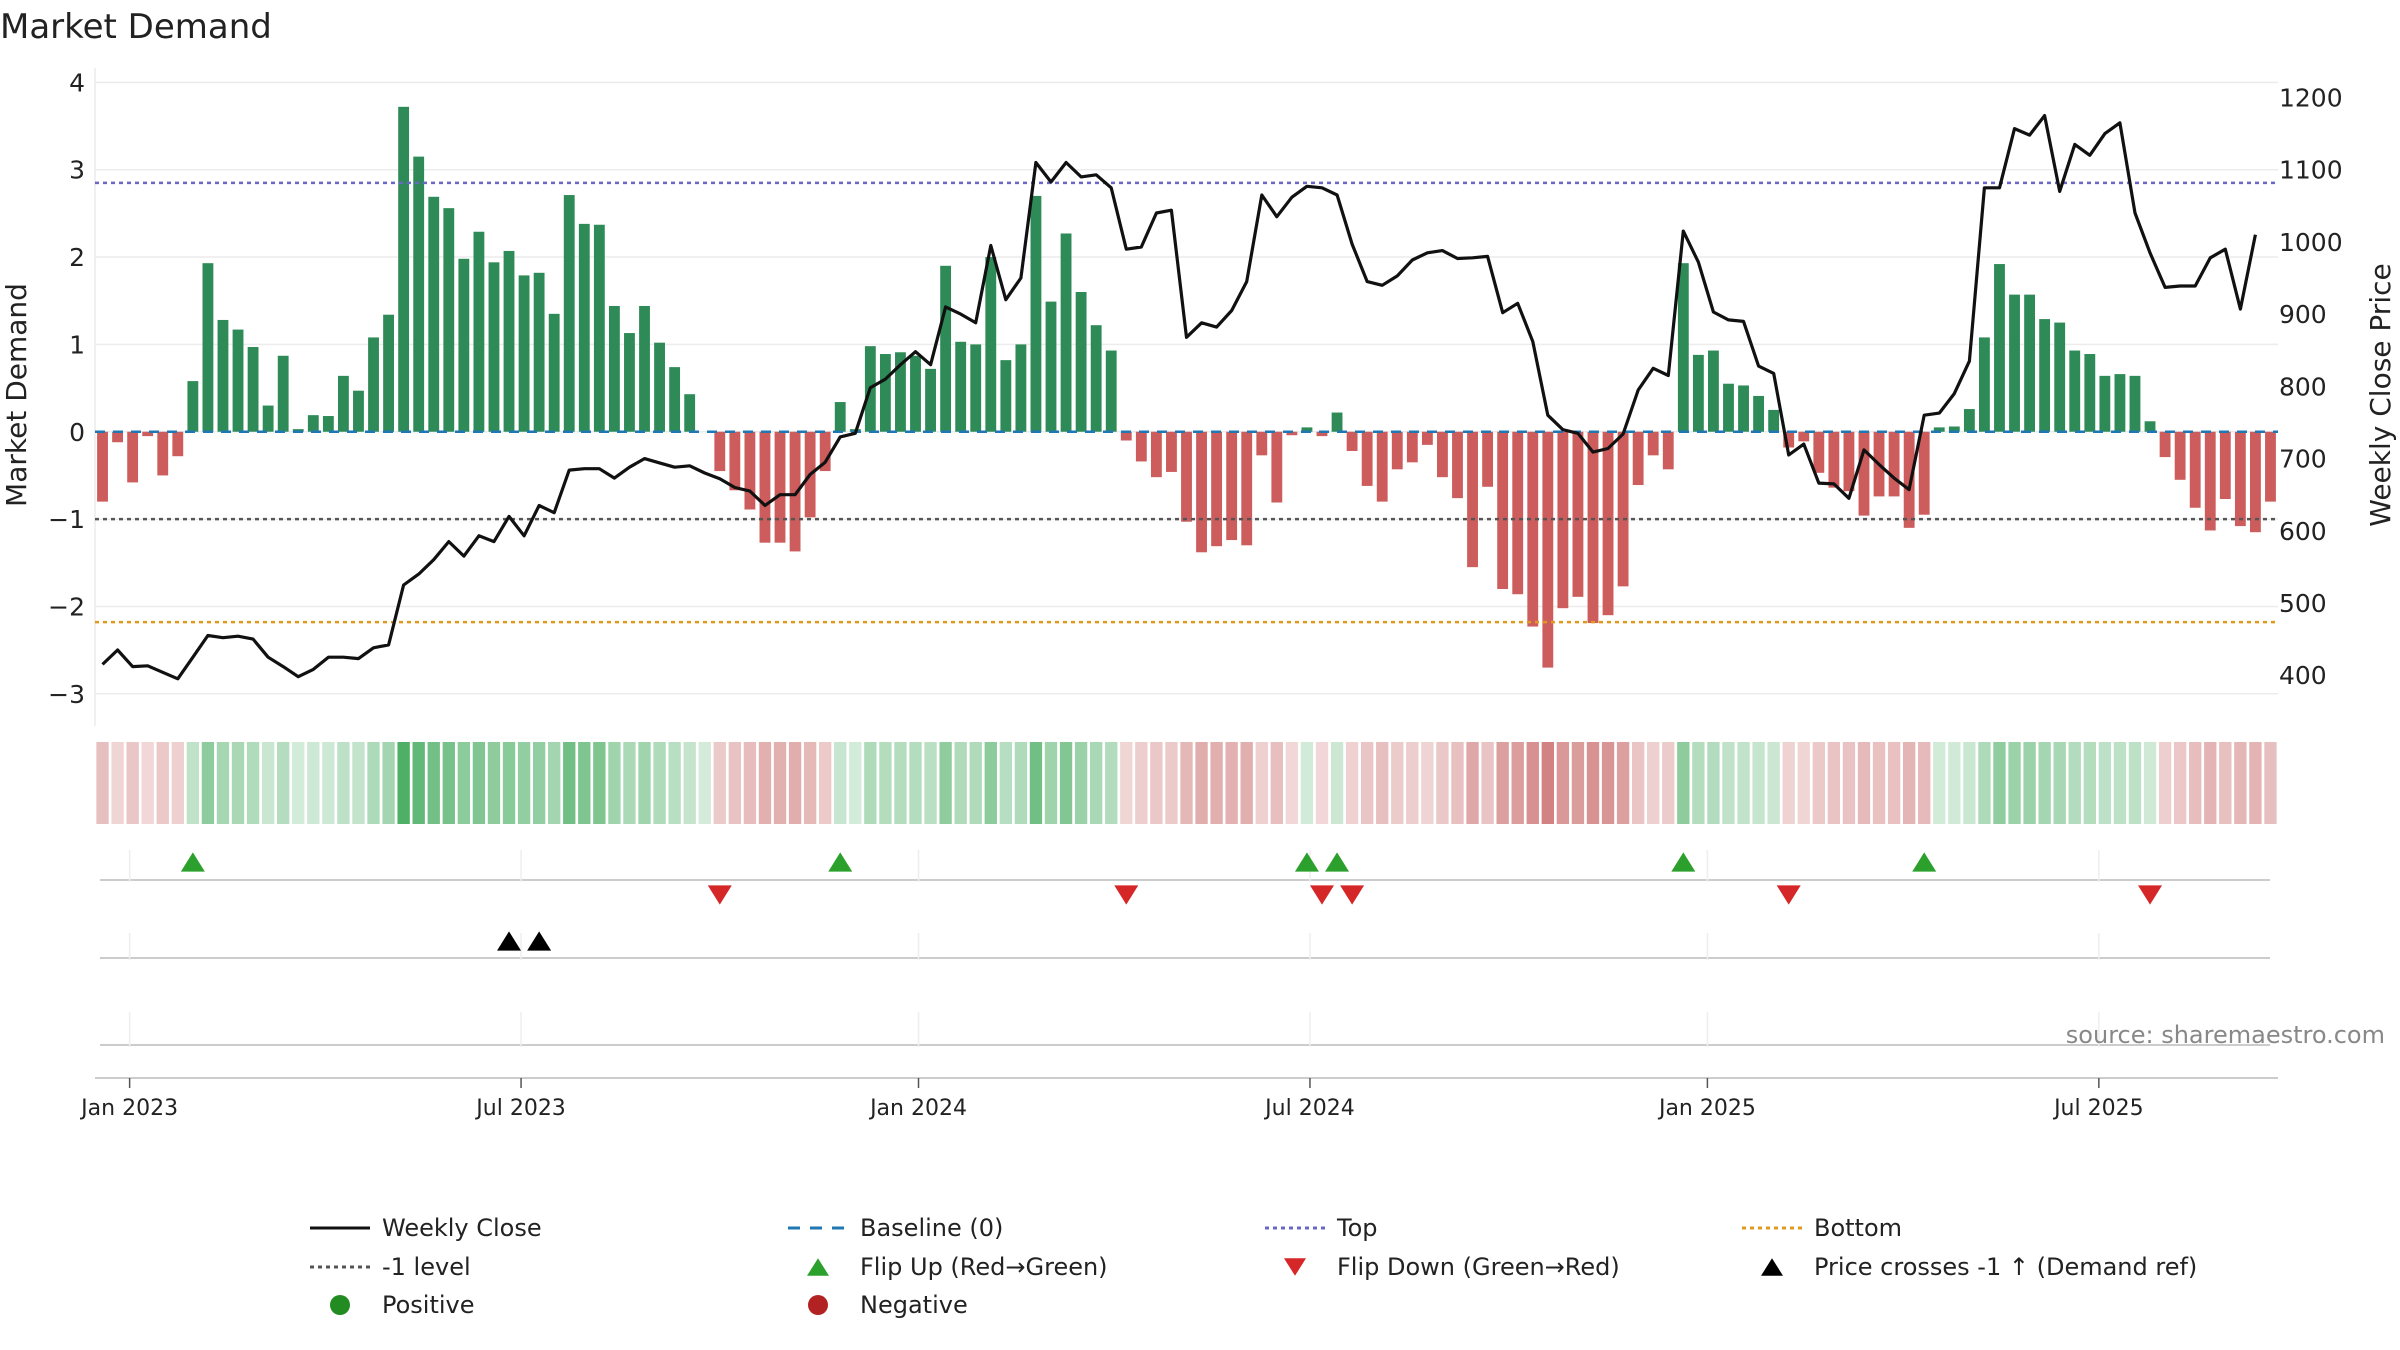  Describe the element at coordinates (1979, 1267) in the screenshot. I see `legend-item: Price crosses -1 ↑ (Demand ref)` at that location.